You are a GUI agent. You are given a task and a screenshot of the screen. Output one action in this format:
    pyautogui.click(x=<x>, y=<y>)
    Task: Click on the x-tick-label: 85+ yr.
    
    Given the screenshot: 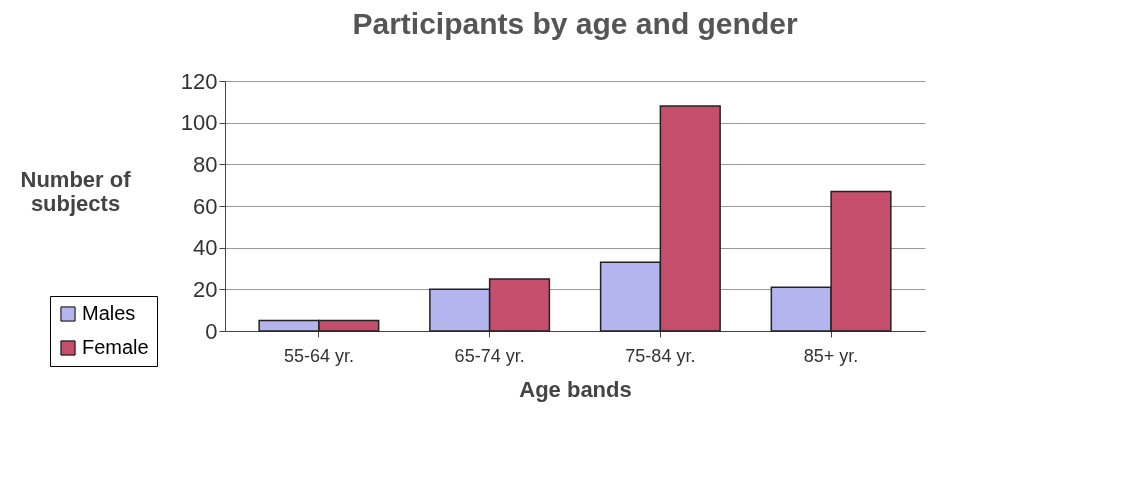 What is the action you would take?
    pyautogui.click(x=831, y=355)
    